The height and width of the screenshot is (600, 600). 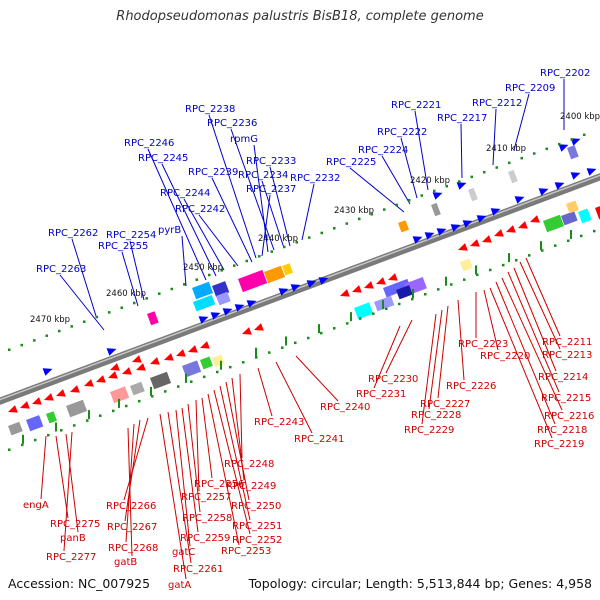 I want to click on gene-label-bottom: RPC_2241, so click(x=319, y=439).